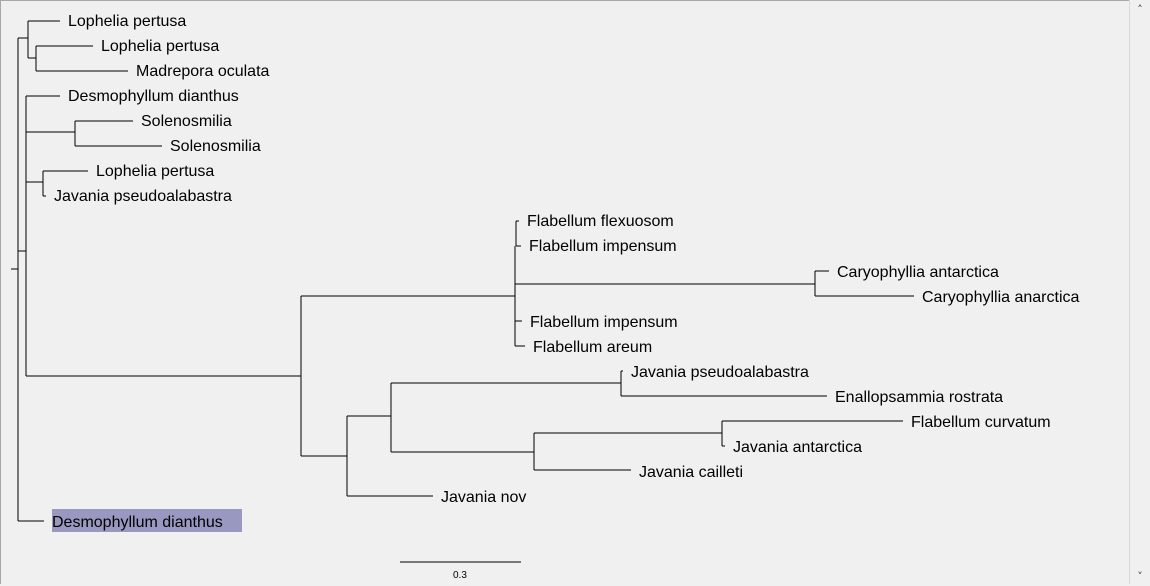 The height and width of the screenshot is (586, 1150). I want to click on leaf-label: Flabellum areum, so click(592, 347).